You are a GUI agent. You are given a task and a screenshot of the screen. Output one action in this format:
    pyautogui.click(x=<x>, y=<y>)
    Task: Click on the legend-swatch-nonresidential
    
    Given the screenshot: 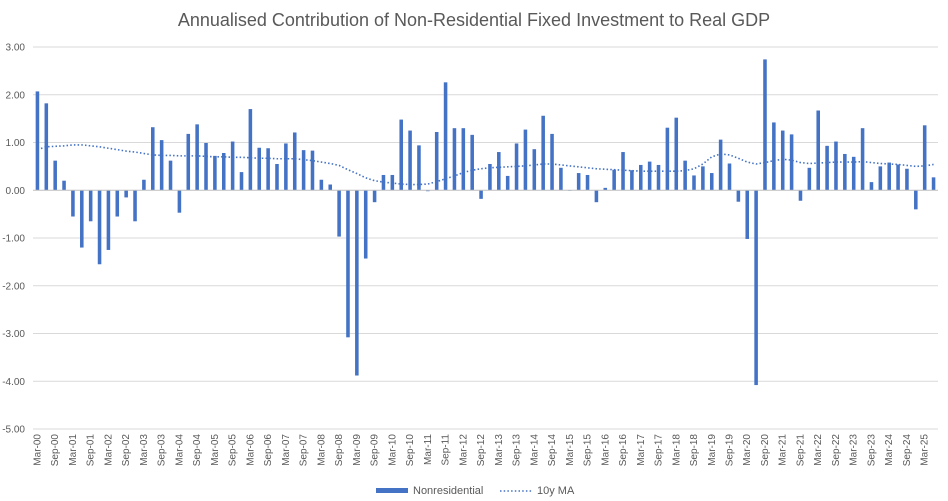 What is the action you would take?
    pyautogui.click(x=392, y=490)
    